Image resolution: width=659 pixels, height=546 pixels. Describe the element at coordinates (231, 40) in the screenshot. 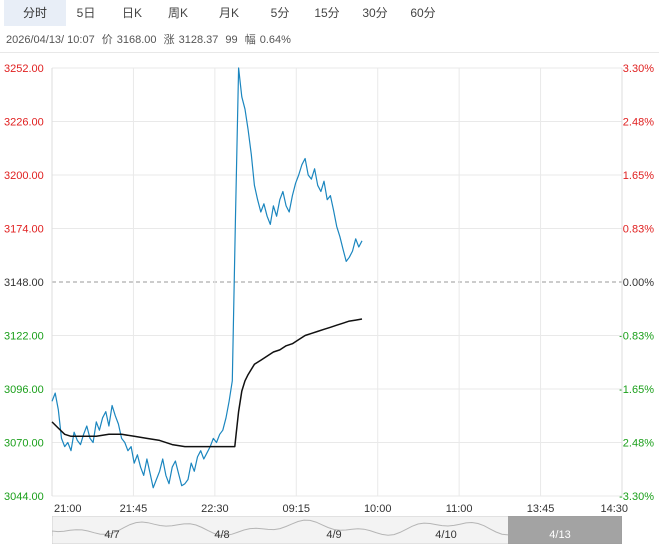

I see `info-change-points: 99` at that location.